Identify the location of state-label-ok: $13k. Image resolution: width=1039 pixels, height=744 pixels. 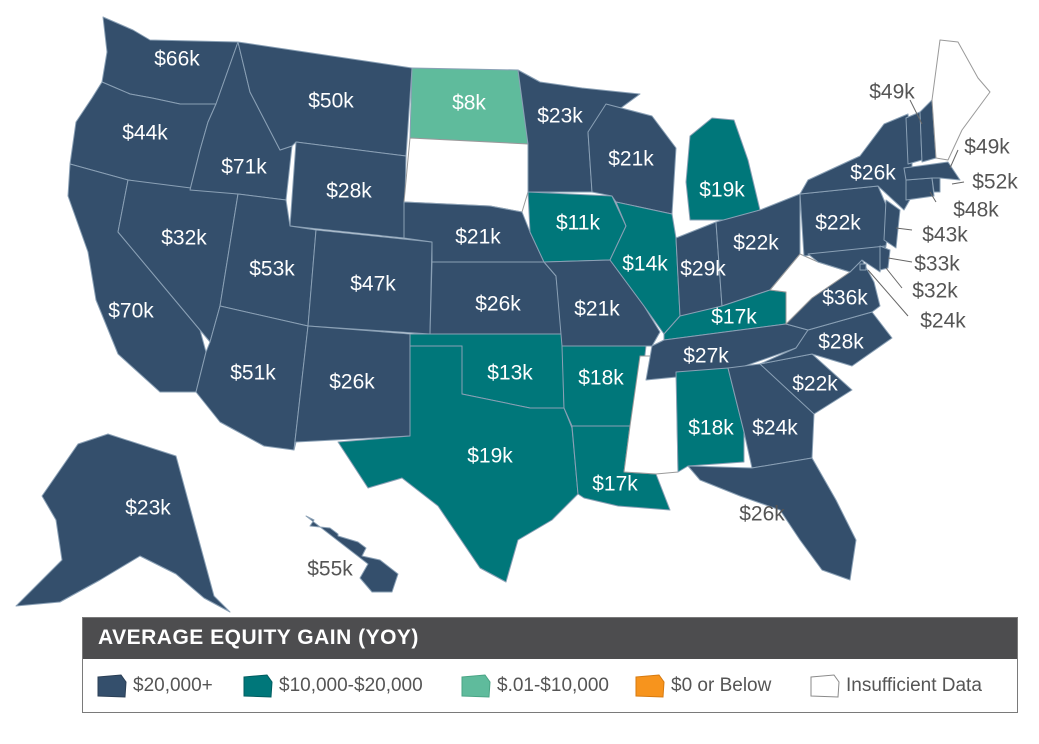
(510, 373).